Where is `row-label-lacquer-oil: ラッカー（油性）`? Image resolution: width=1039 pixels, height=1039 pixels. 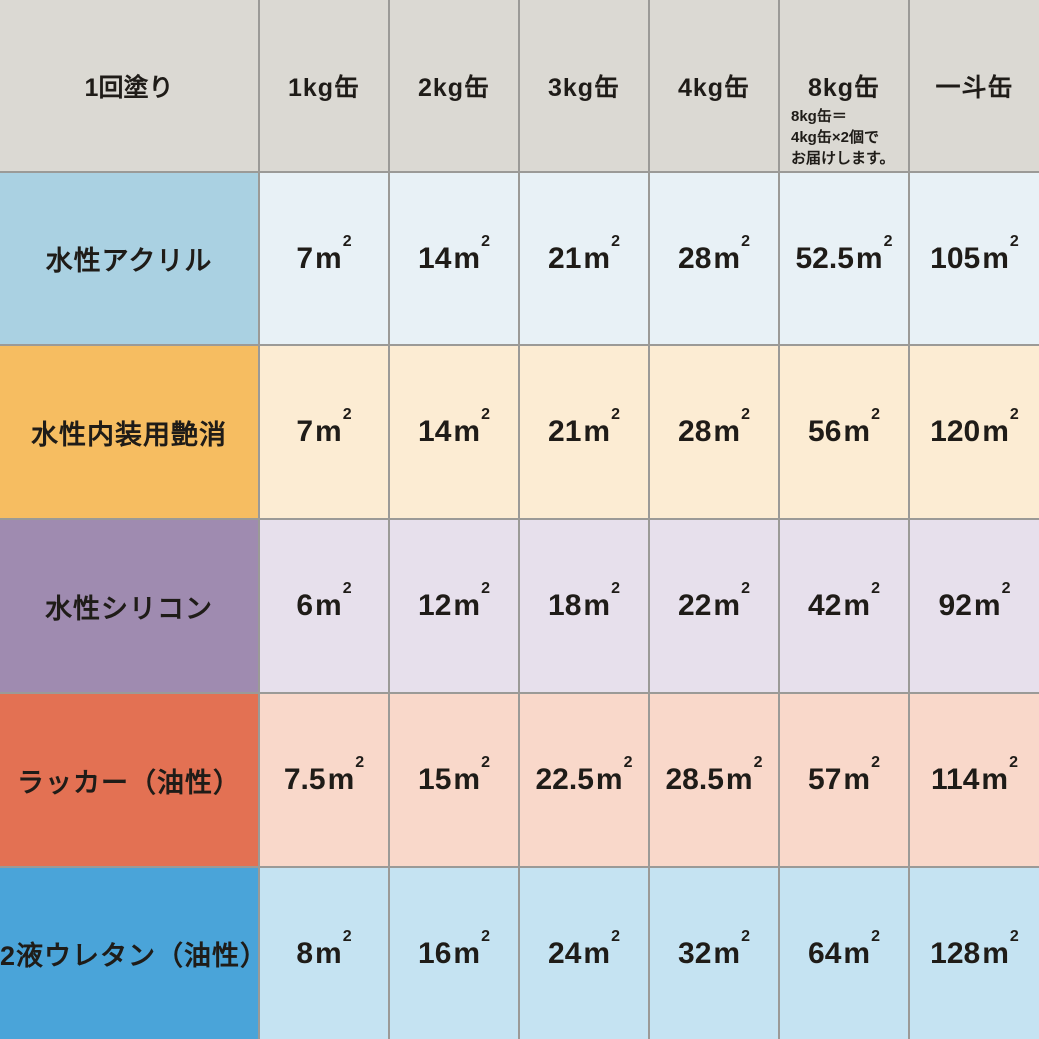
row-label-lacquer-oil: ラッカー（油性） is located at coordinates (129, 780).